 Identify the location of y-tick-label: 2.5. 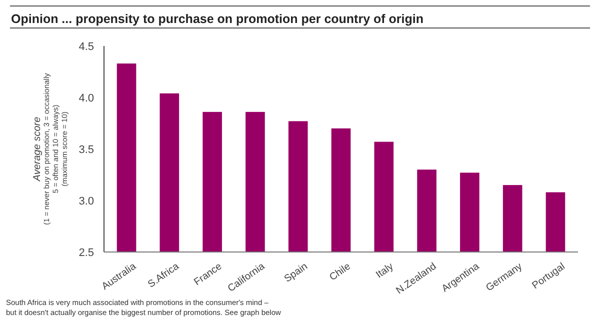
(86, 252).